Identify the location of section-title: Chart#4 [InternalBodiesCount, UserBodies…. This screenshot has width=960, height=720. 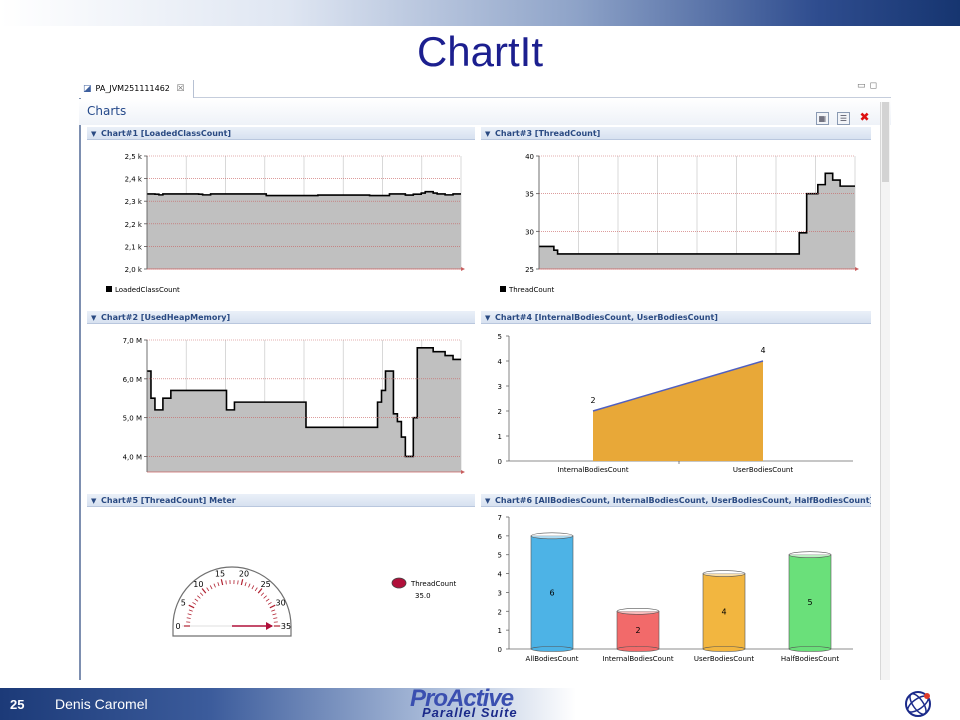
(606, 317).